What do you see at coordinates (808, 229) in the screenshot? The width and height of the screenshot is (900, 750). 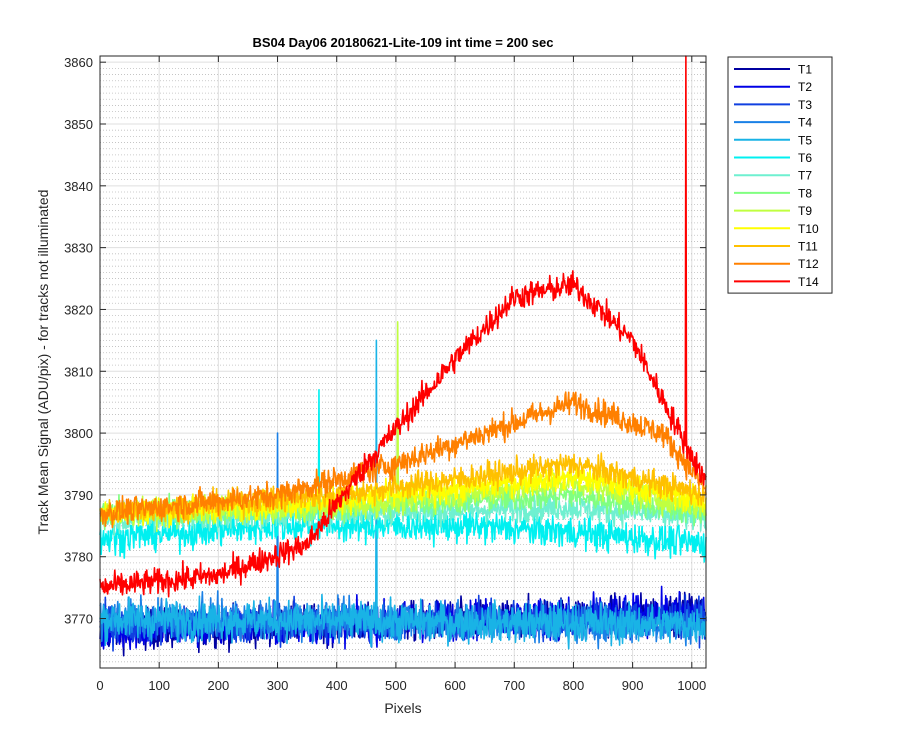 I see `legend-label: T10` at bounding box center [808, 229].